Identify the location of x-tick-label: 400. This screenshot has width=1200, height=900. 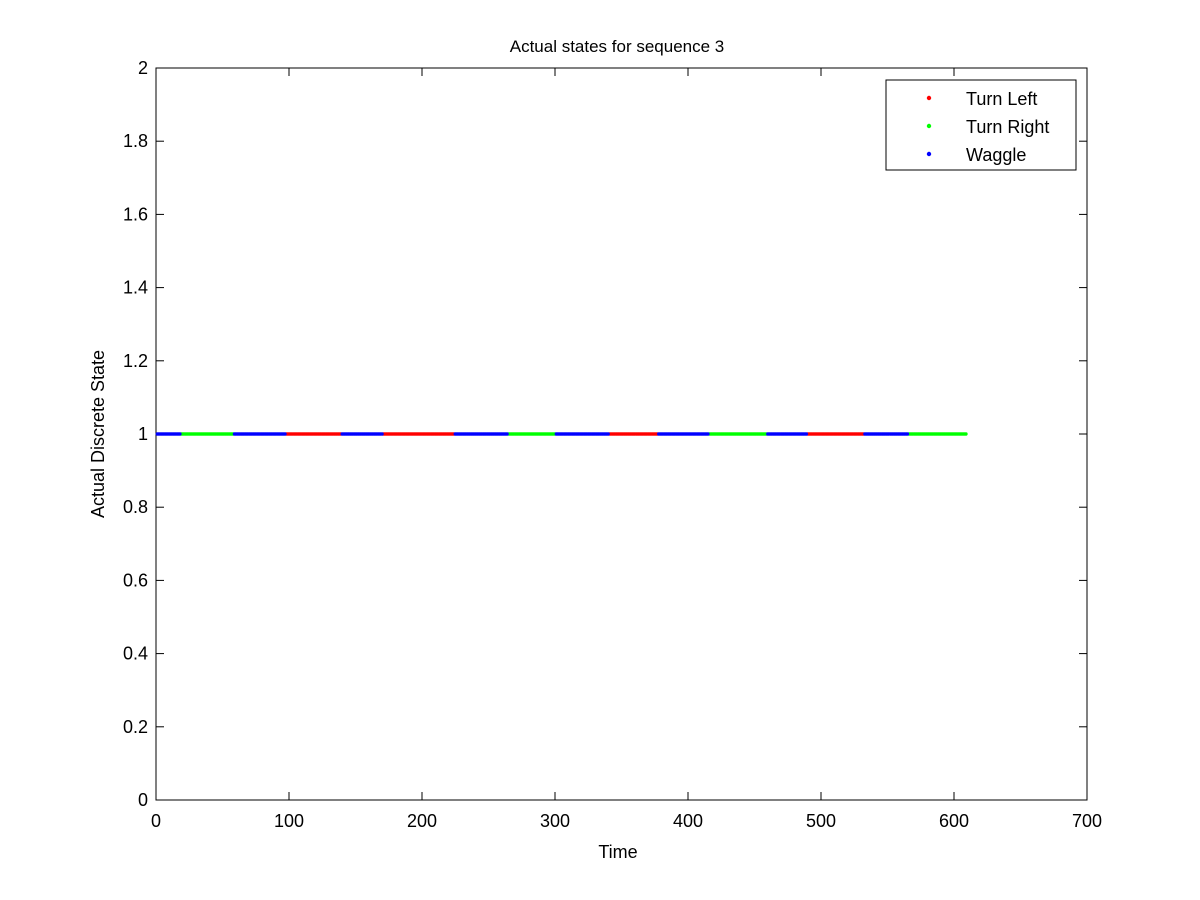
(688, 821).